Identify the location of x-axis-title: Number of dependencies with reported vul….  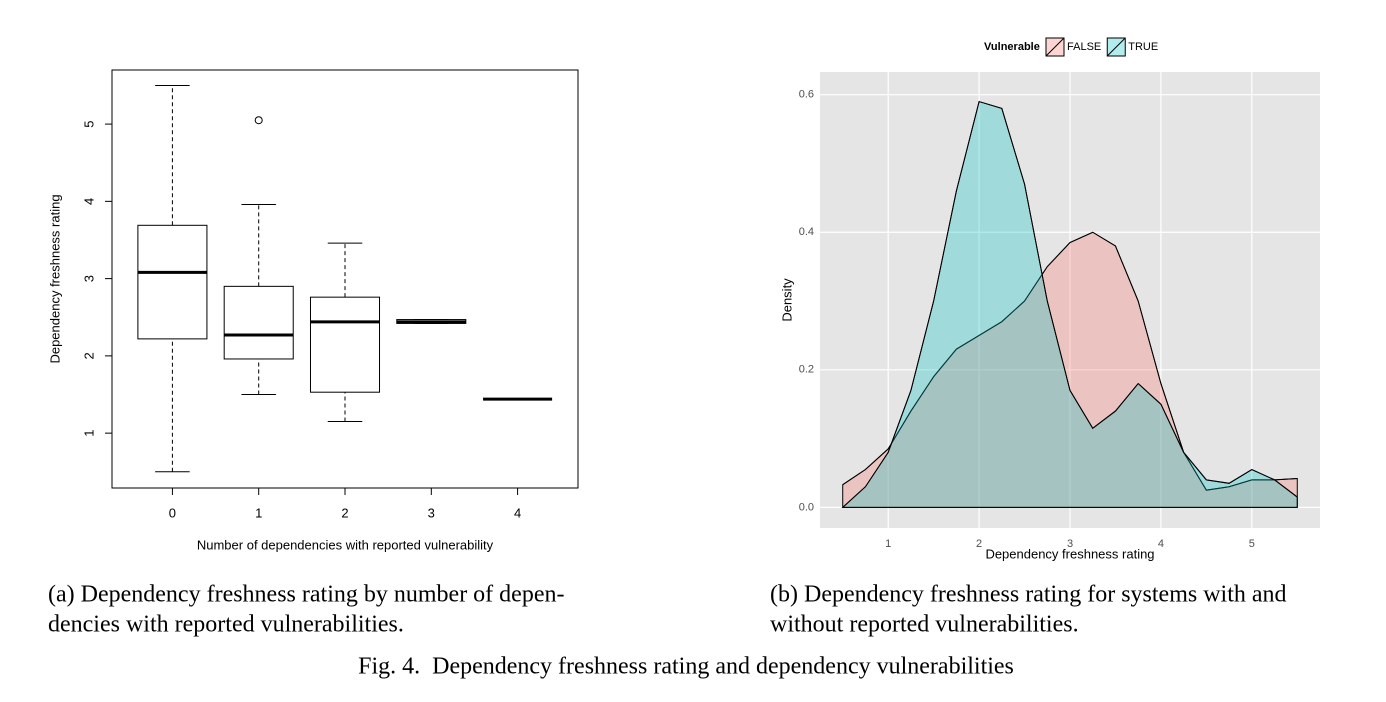
(345, 544).